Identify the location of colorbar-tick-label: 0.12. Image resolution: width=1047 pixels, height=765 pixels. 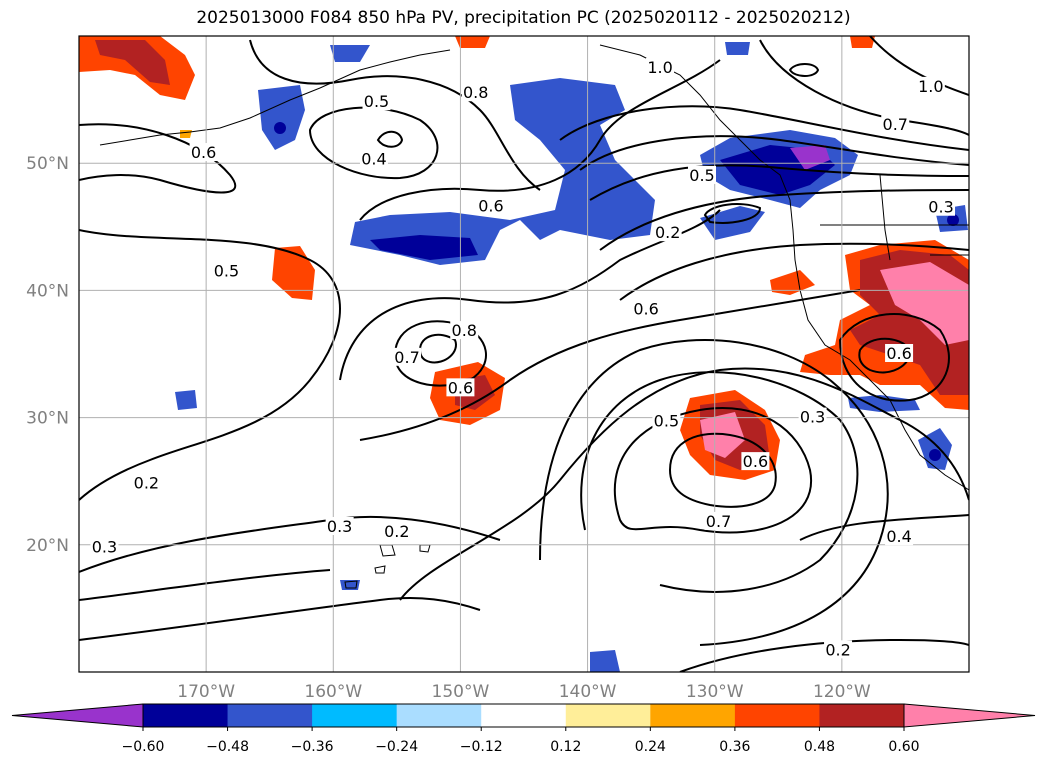
(565, 747).